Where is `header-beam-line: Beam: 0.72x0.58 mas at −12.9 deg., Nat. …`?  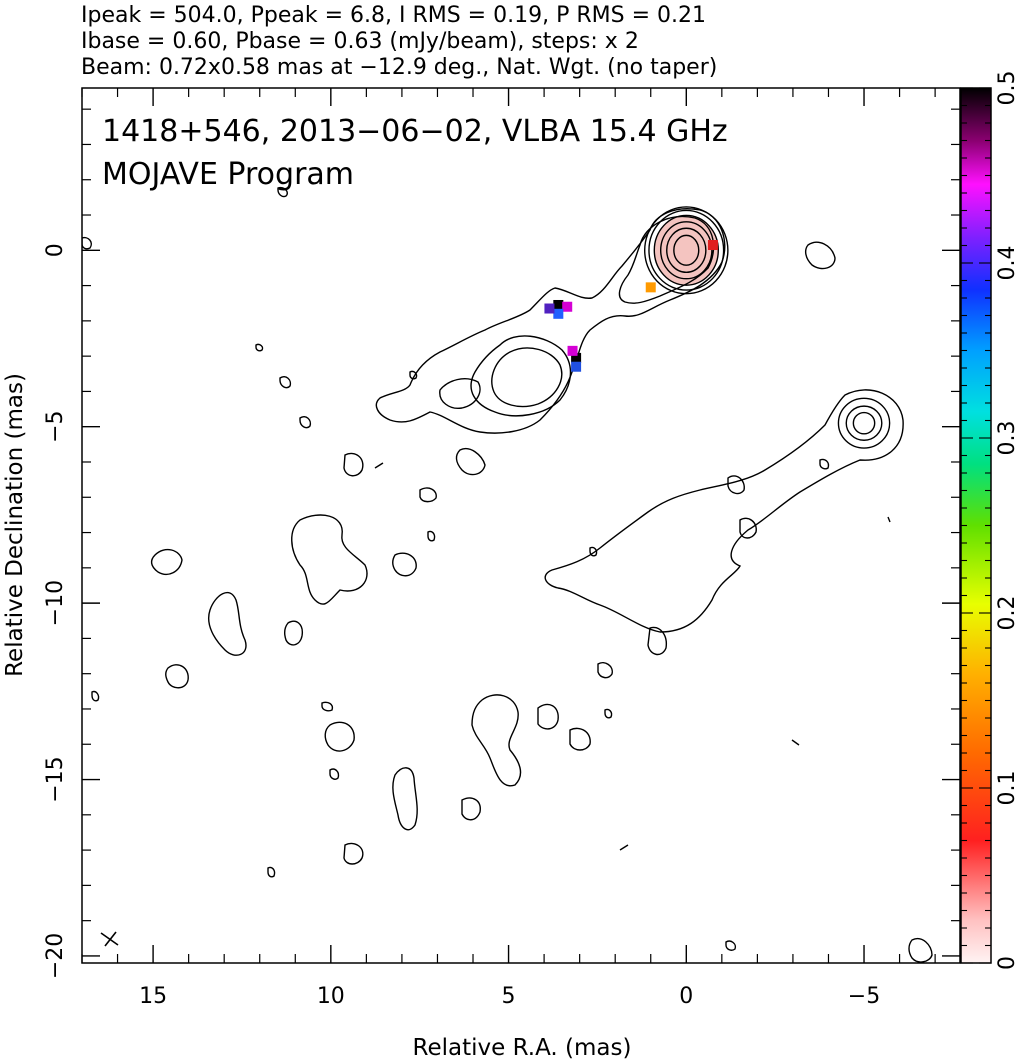 header-beam-line: Beam: 0.72x0.58 mas at −12.9 deg., Nat. … is located at coordinates (399, 67).